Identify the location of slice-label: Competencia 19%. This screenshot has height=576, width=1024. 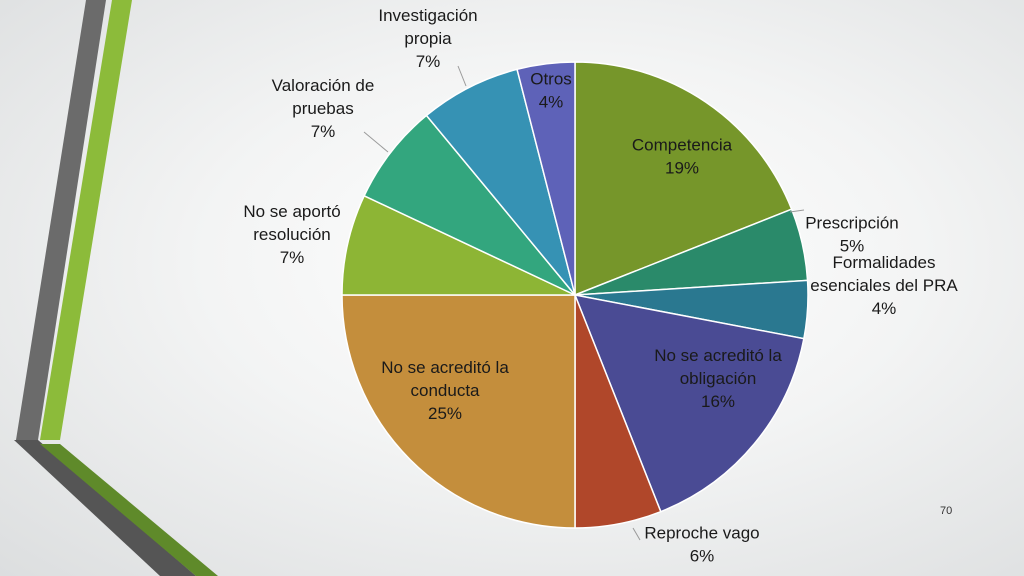
(682, 157).